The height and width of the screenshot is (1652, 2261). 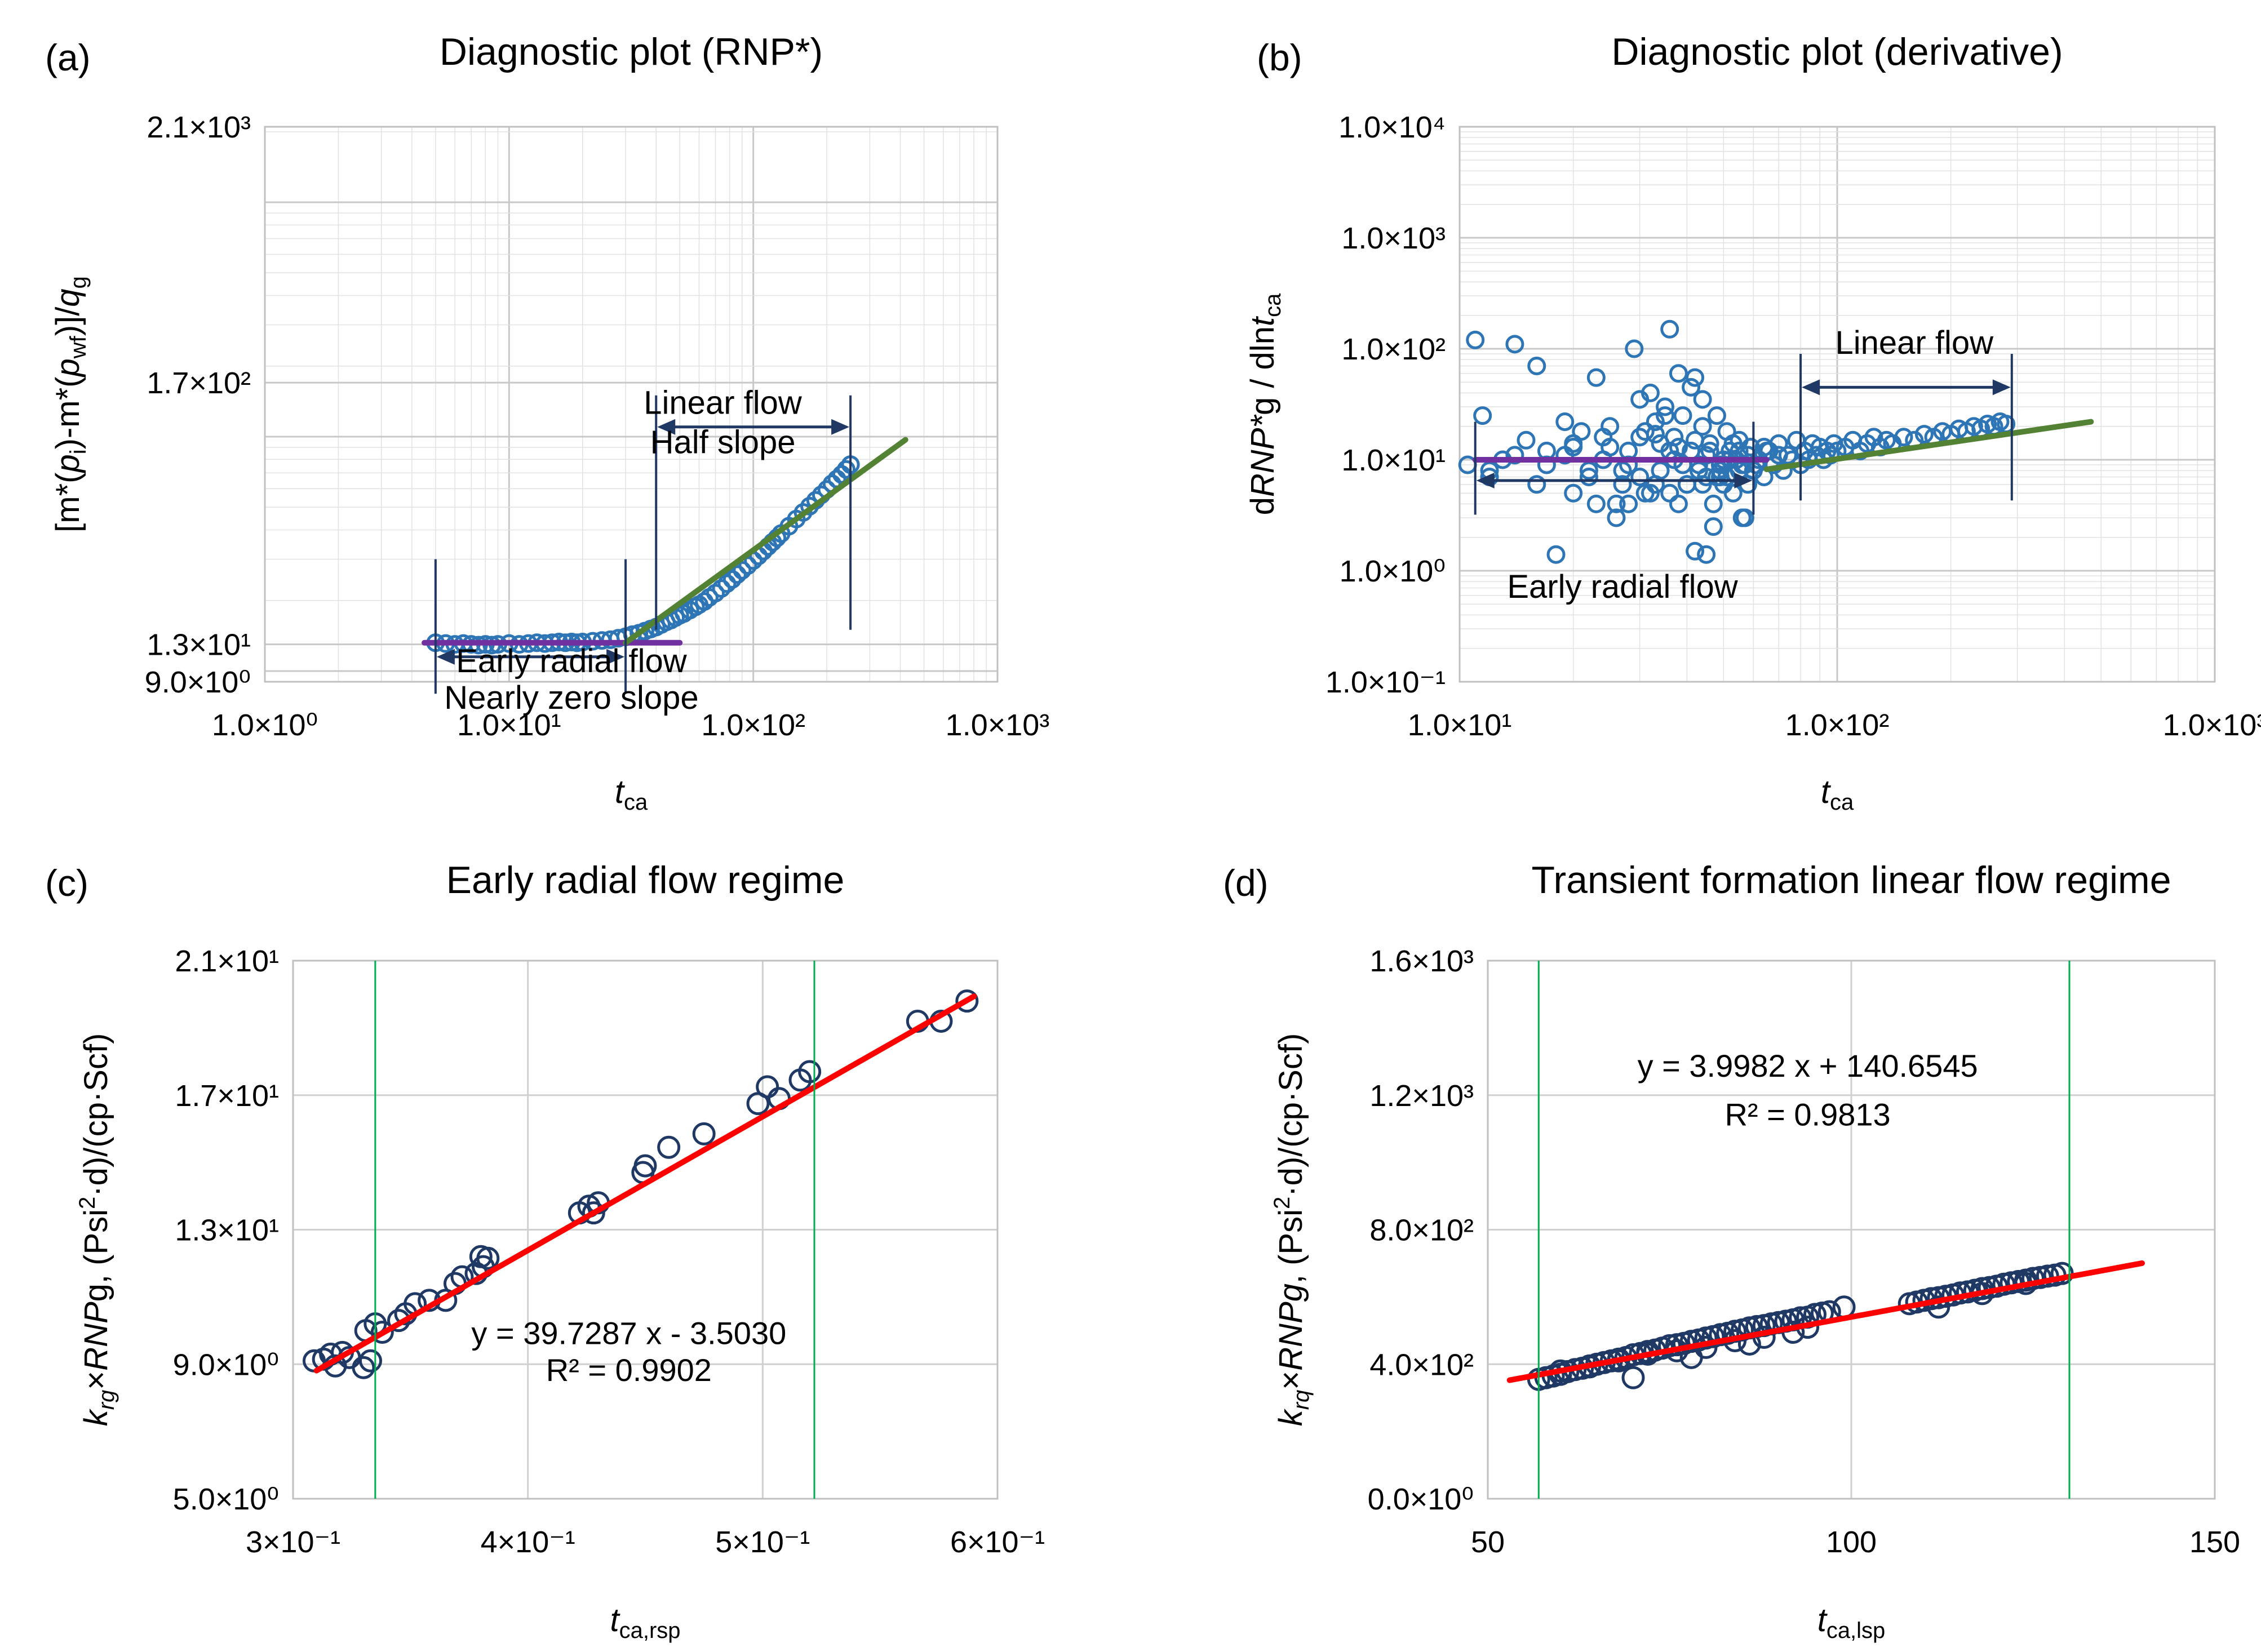 What do you see at coordinates (1265, 404) in the screenshot?
I see `y-axis-label: dRNP*g / dlntca` at bounding box center [1265, 404].